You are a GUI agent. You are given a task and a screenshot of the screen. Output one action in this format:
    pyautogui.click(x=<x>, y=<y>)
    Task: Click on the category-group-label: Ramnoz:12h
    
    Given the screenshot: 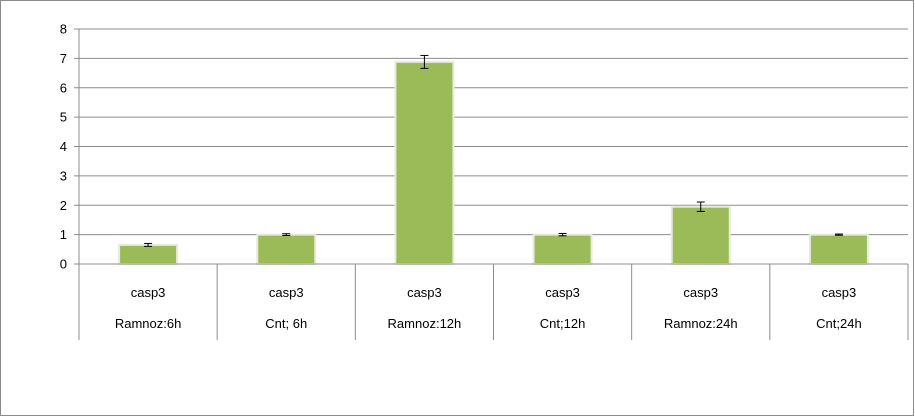 What is the action you would take?
    pyautogui.click(x=425, y=323)
    